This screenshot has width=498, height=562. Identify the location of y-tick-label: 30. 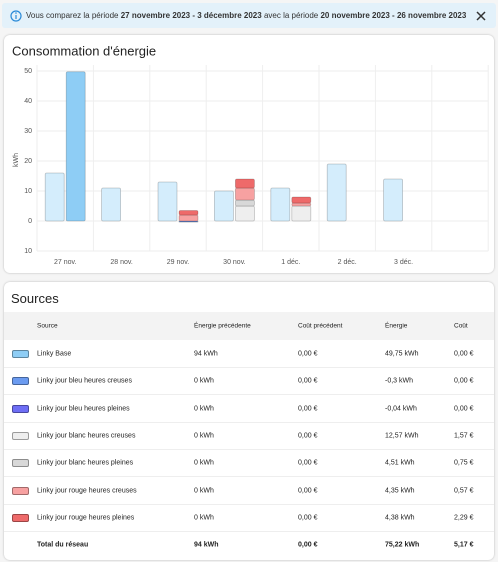
(28, 131).